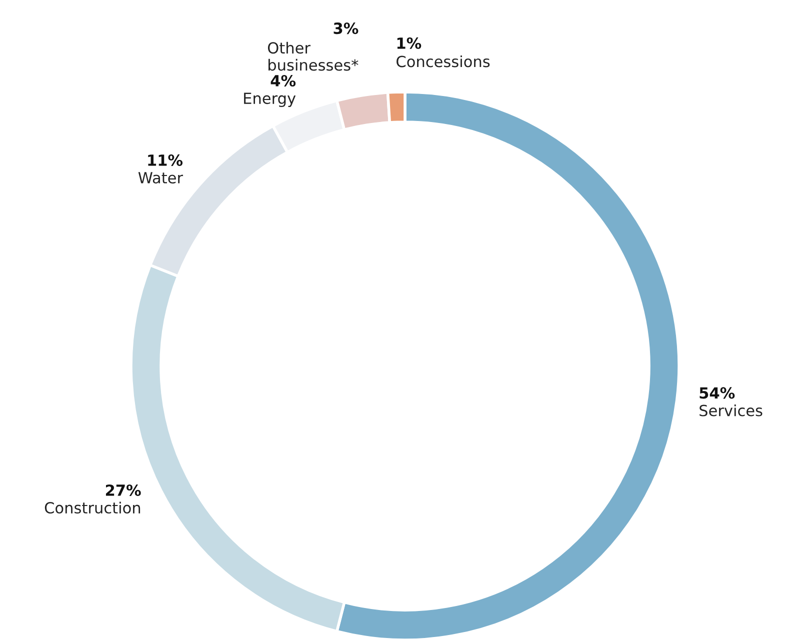 Image resolution: width=786 pixels, height=644 pixels. What do you see at coordinates (346, 28) in the screenshot?
I see `data-label: 3%` at bounding box center [346, 28].